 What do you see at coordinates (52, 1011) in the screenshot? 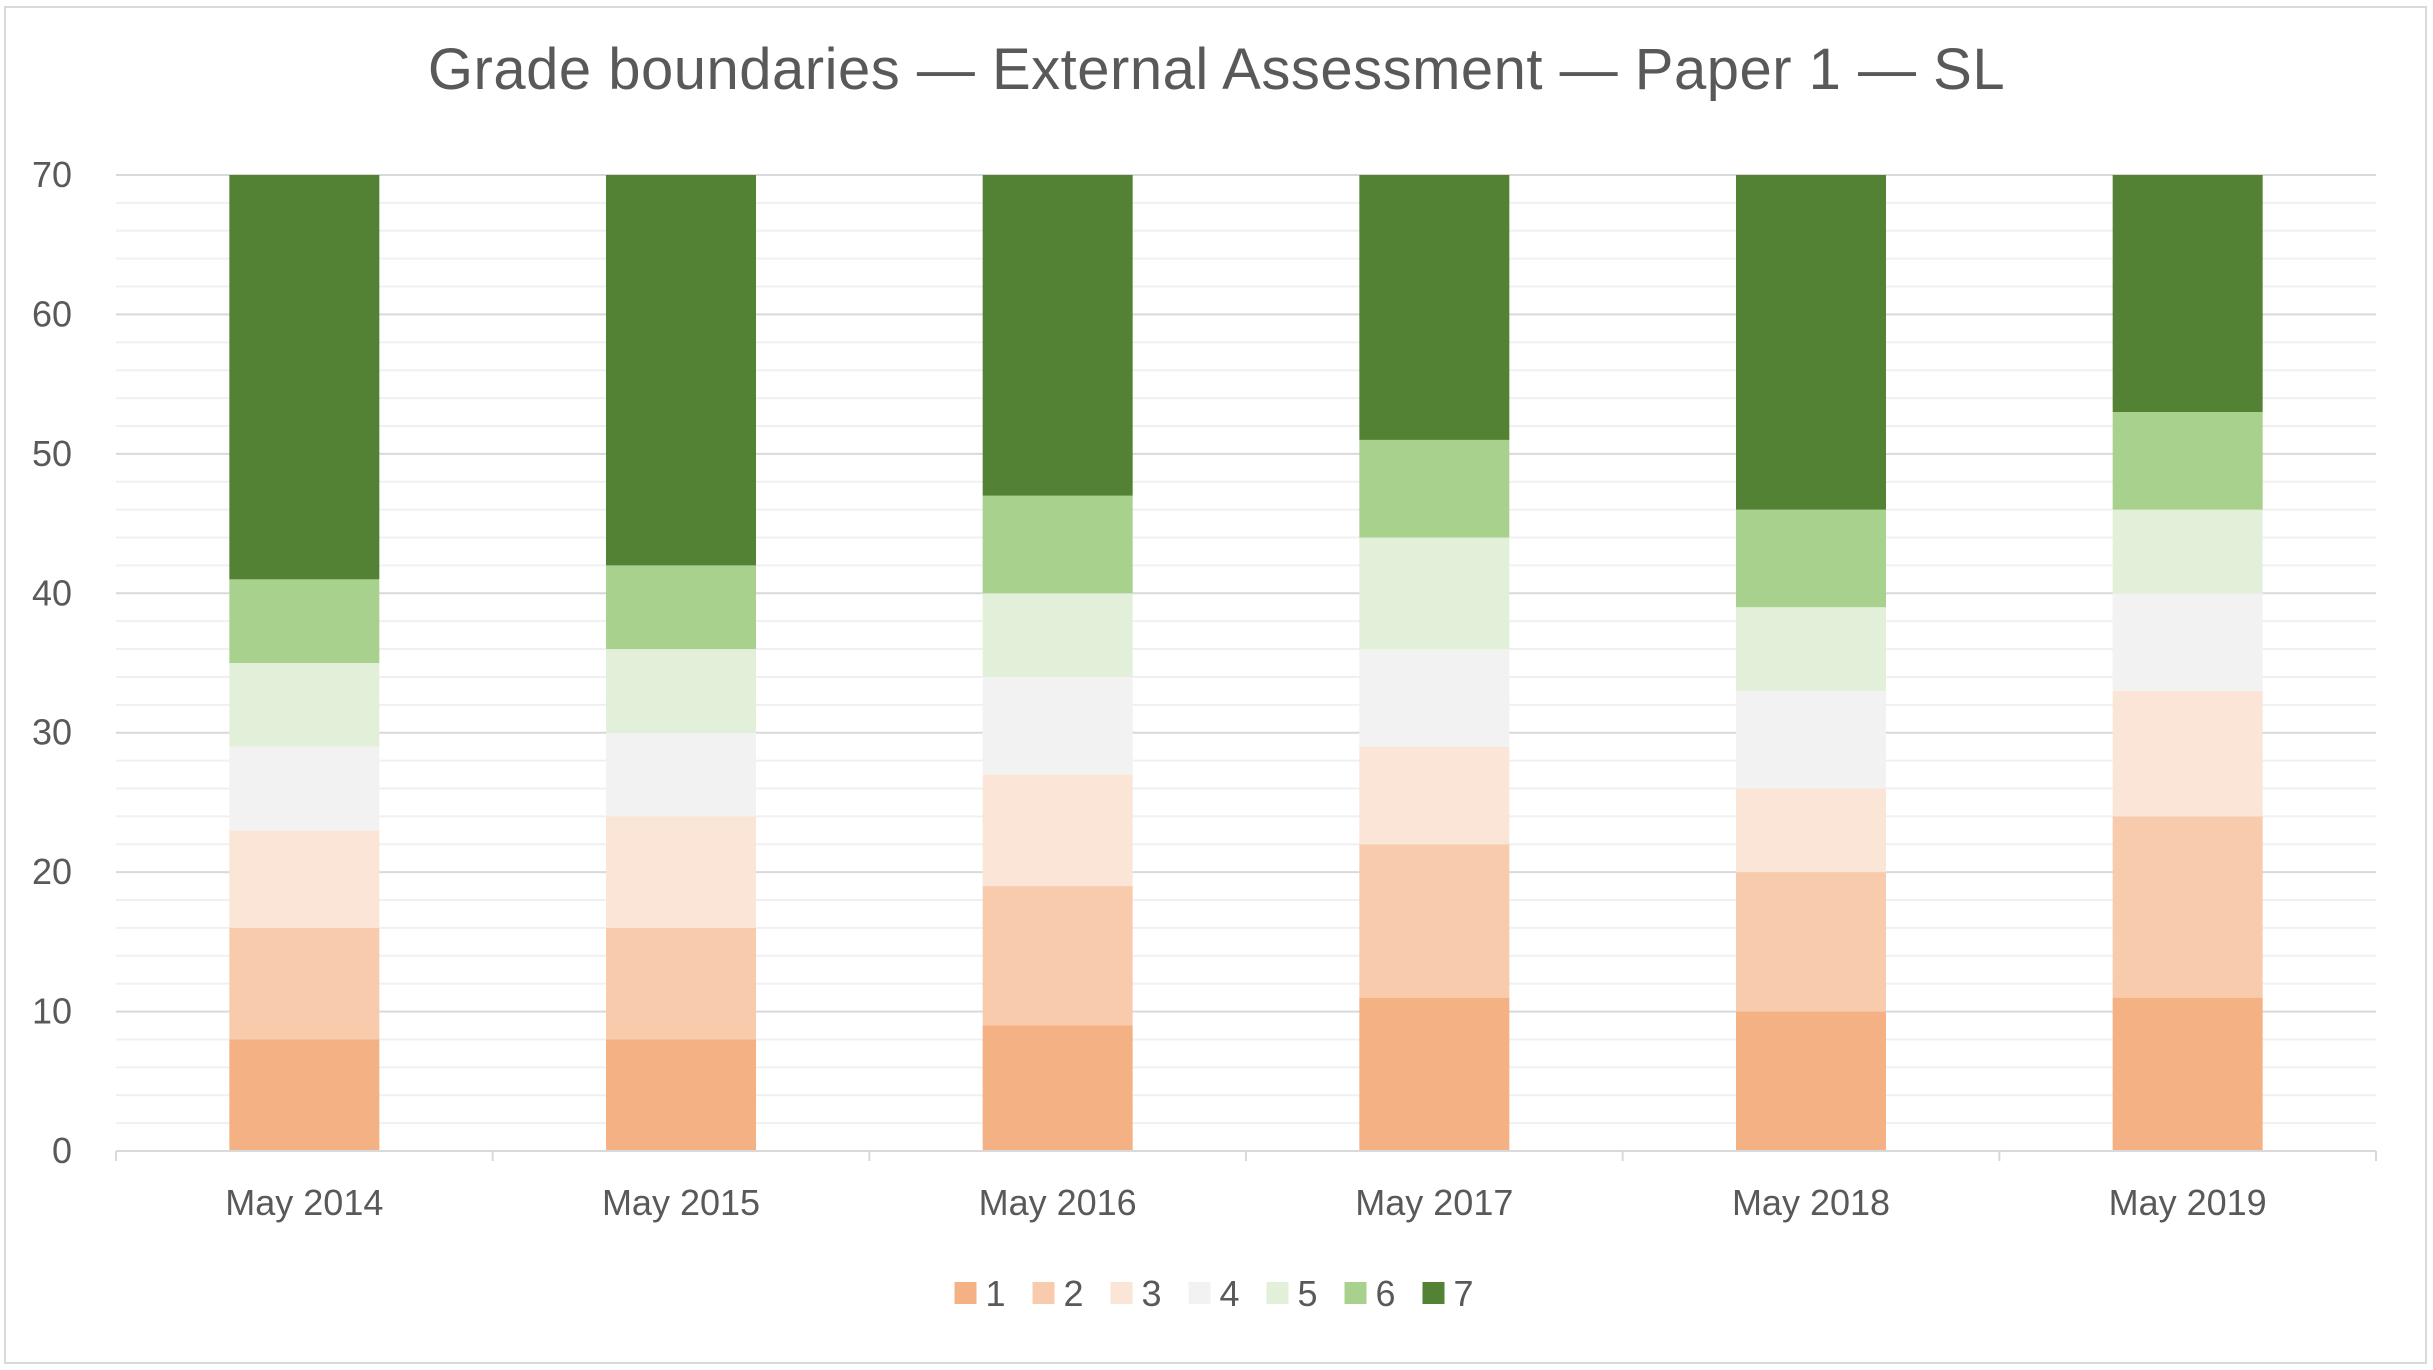
I see `y-tick-label: 10` at bounding box center [52, 1011].